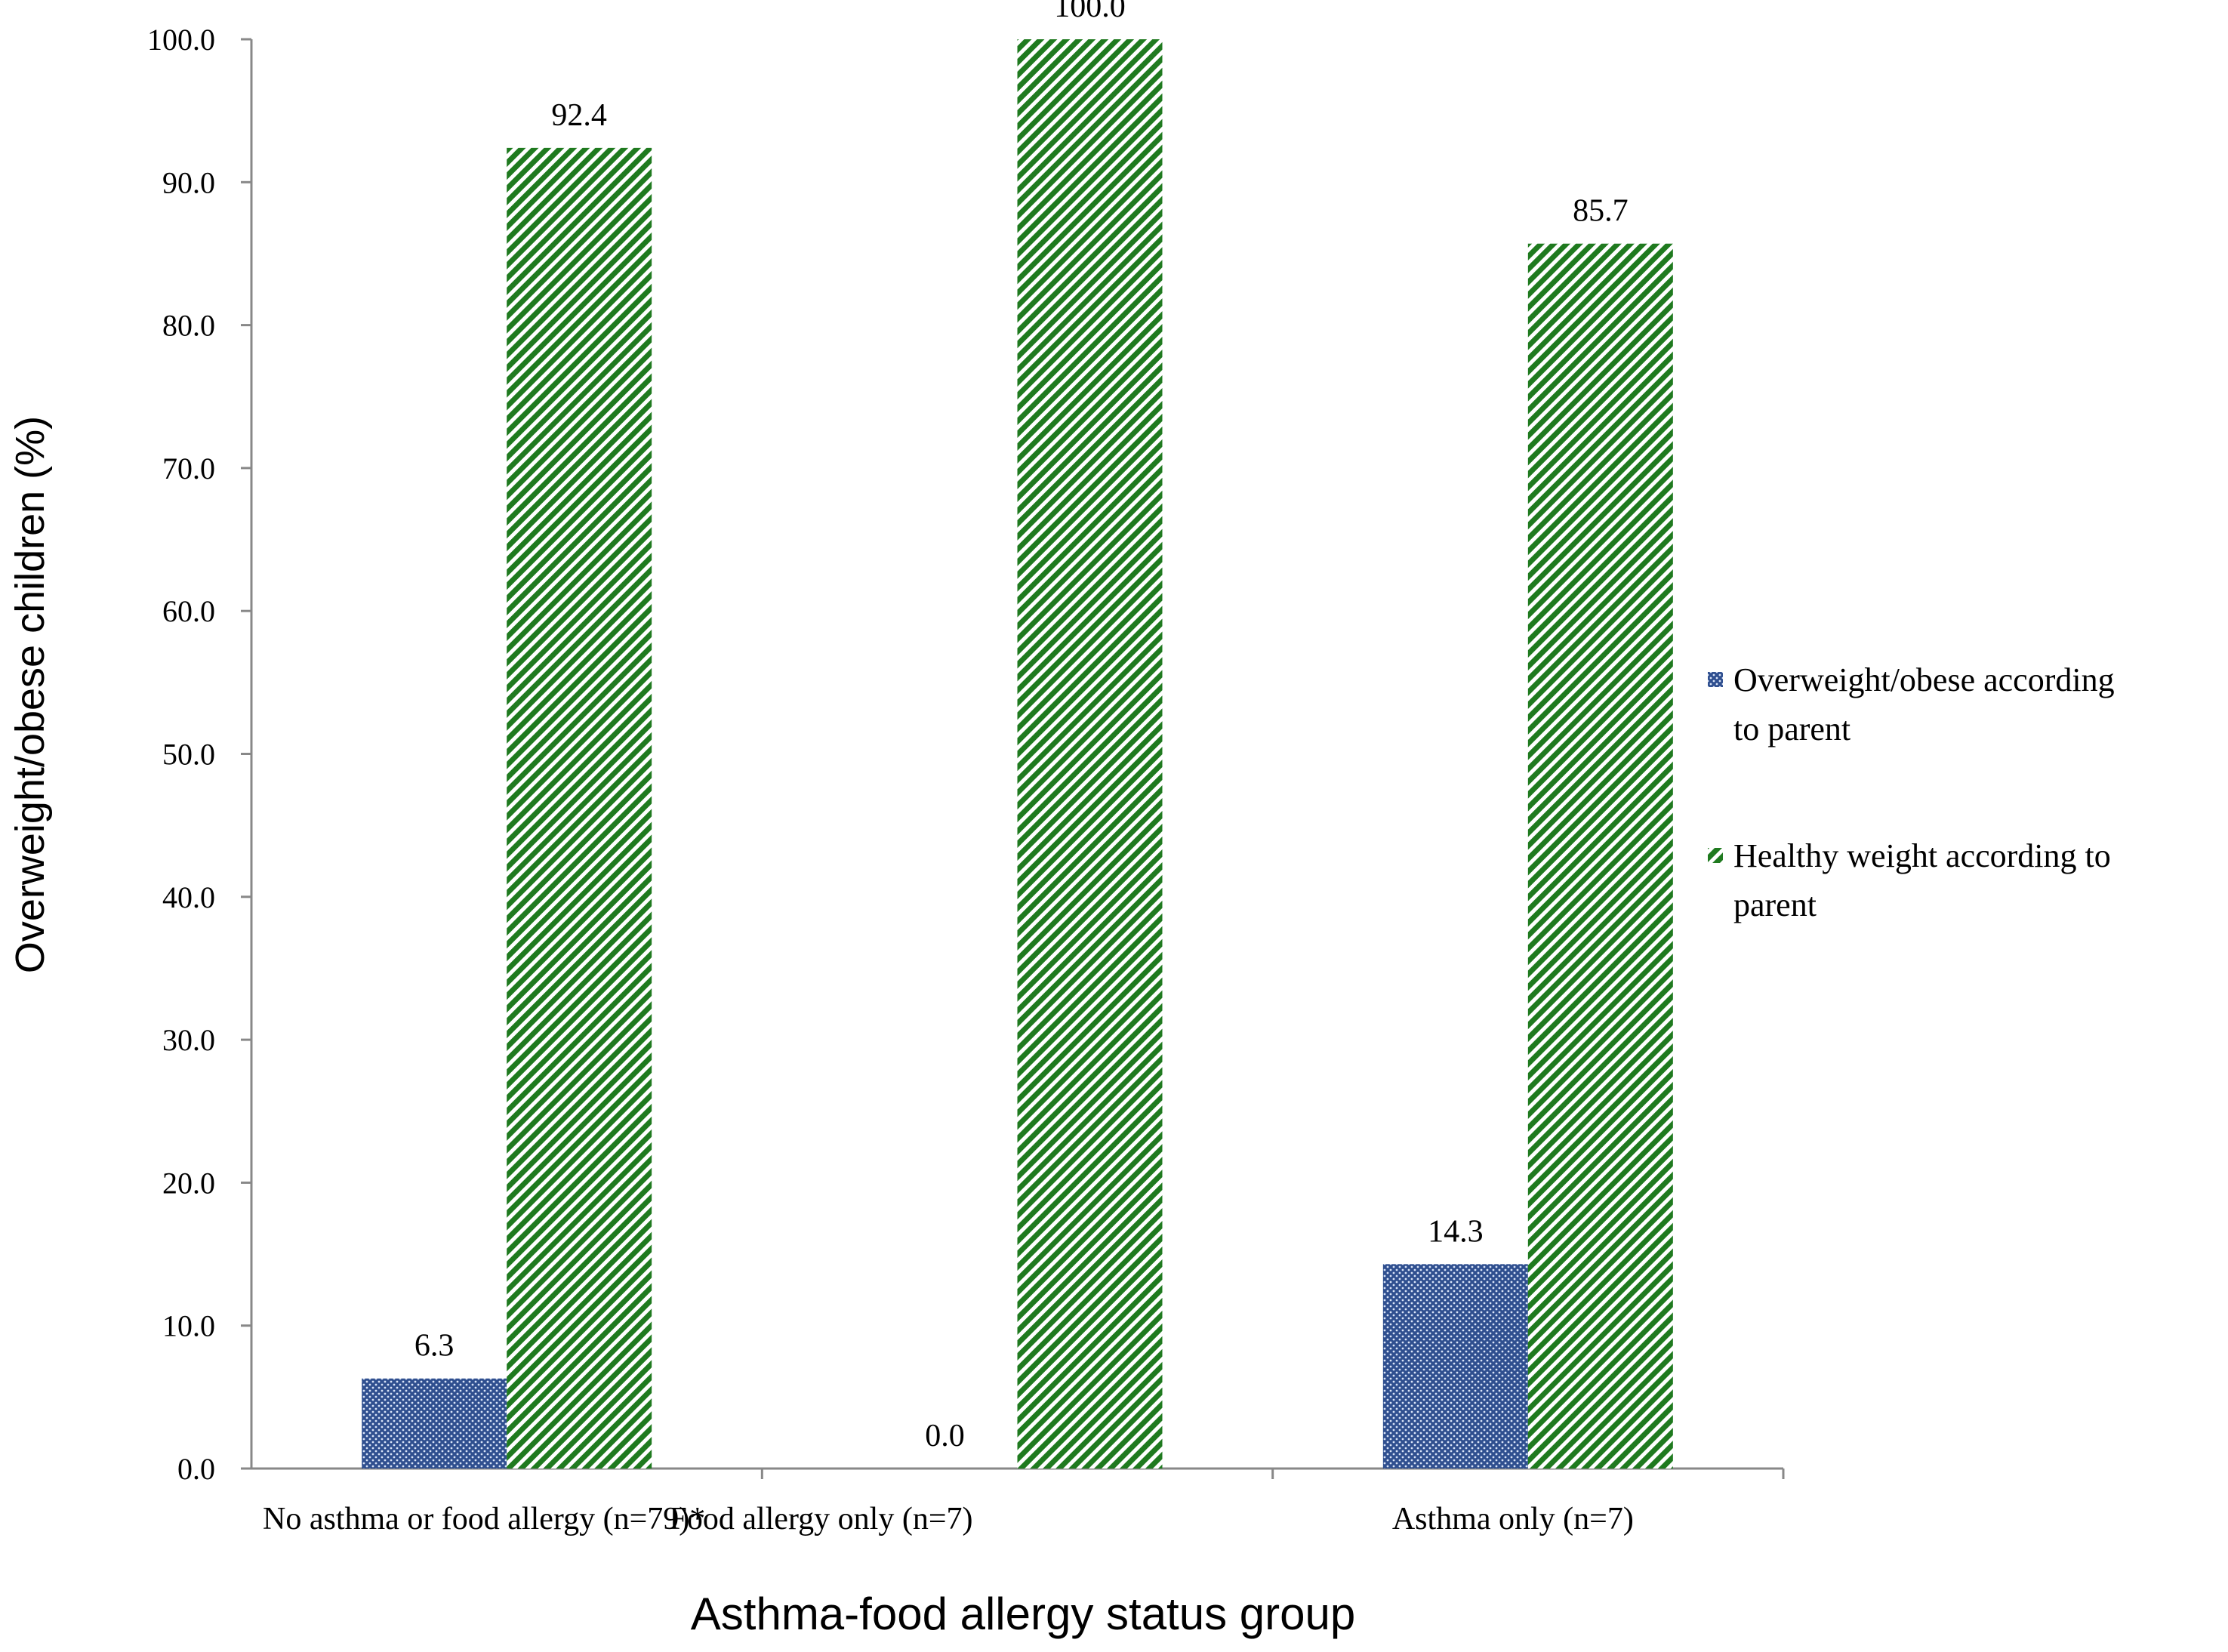 This screenshot has height=1652, width=2228. Describe the element at coordinates (1272, 1474) in the screenshot. I see `x-axis-ticks` at that location.